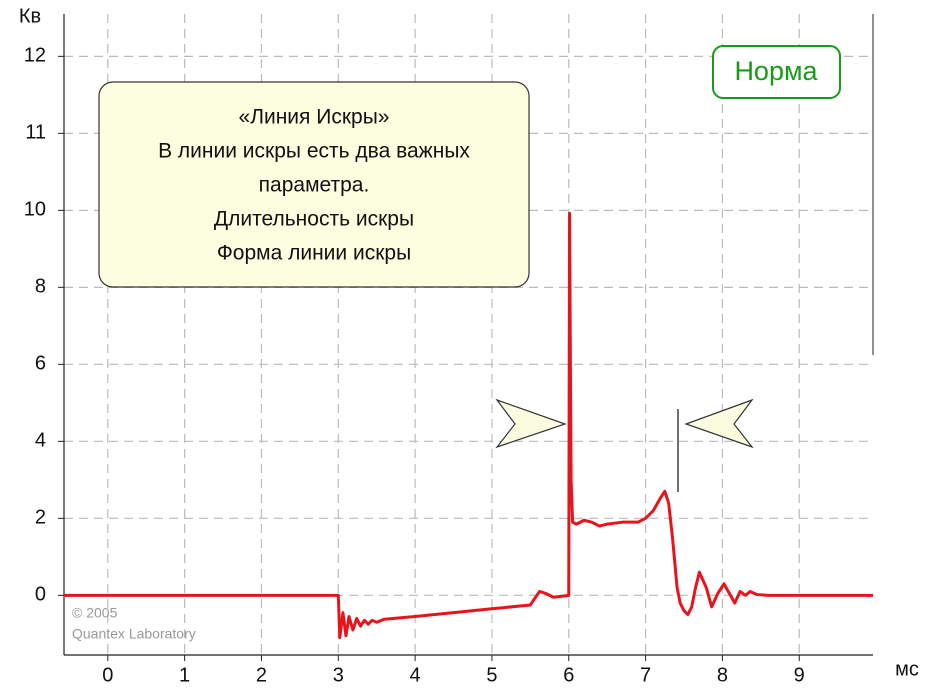  I want to click on annotation-line: параметра., so click(314, 185).